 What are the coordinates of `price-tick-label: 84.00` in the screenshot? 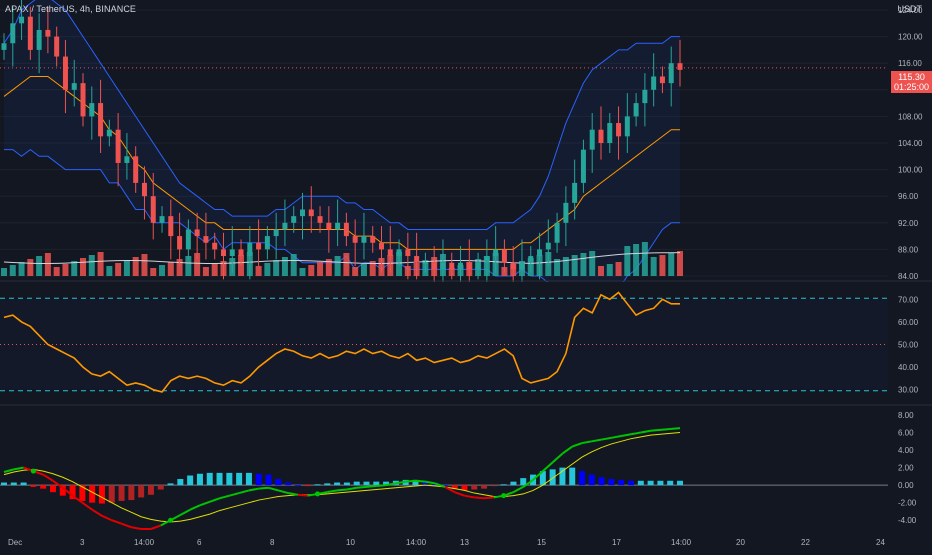 It's located at (908, 276).